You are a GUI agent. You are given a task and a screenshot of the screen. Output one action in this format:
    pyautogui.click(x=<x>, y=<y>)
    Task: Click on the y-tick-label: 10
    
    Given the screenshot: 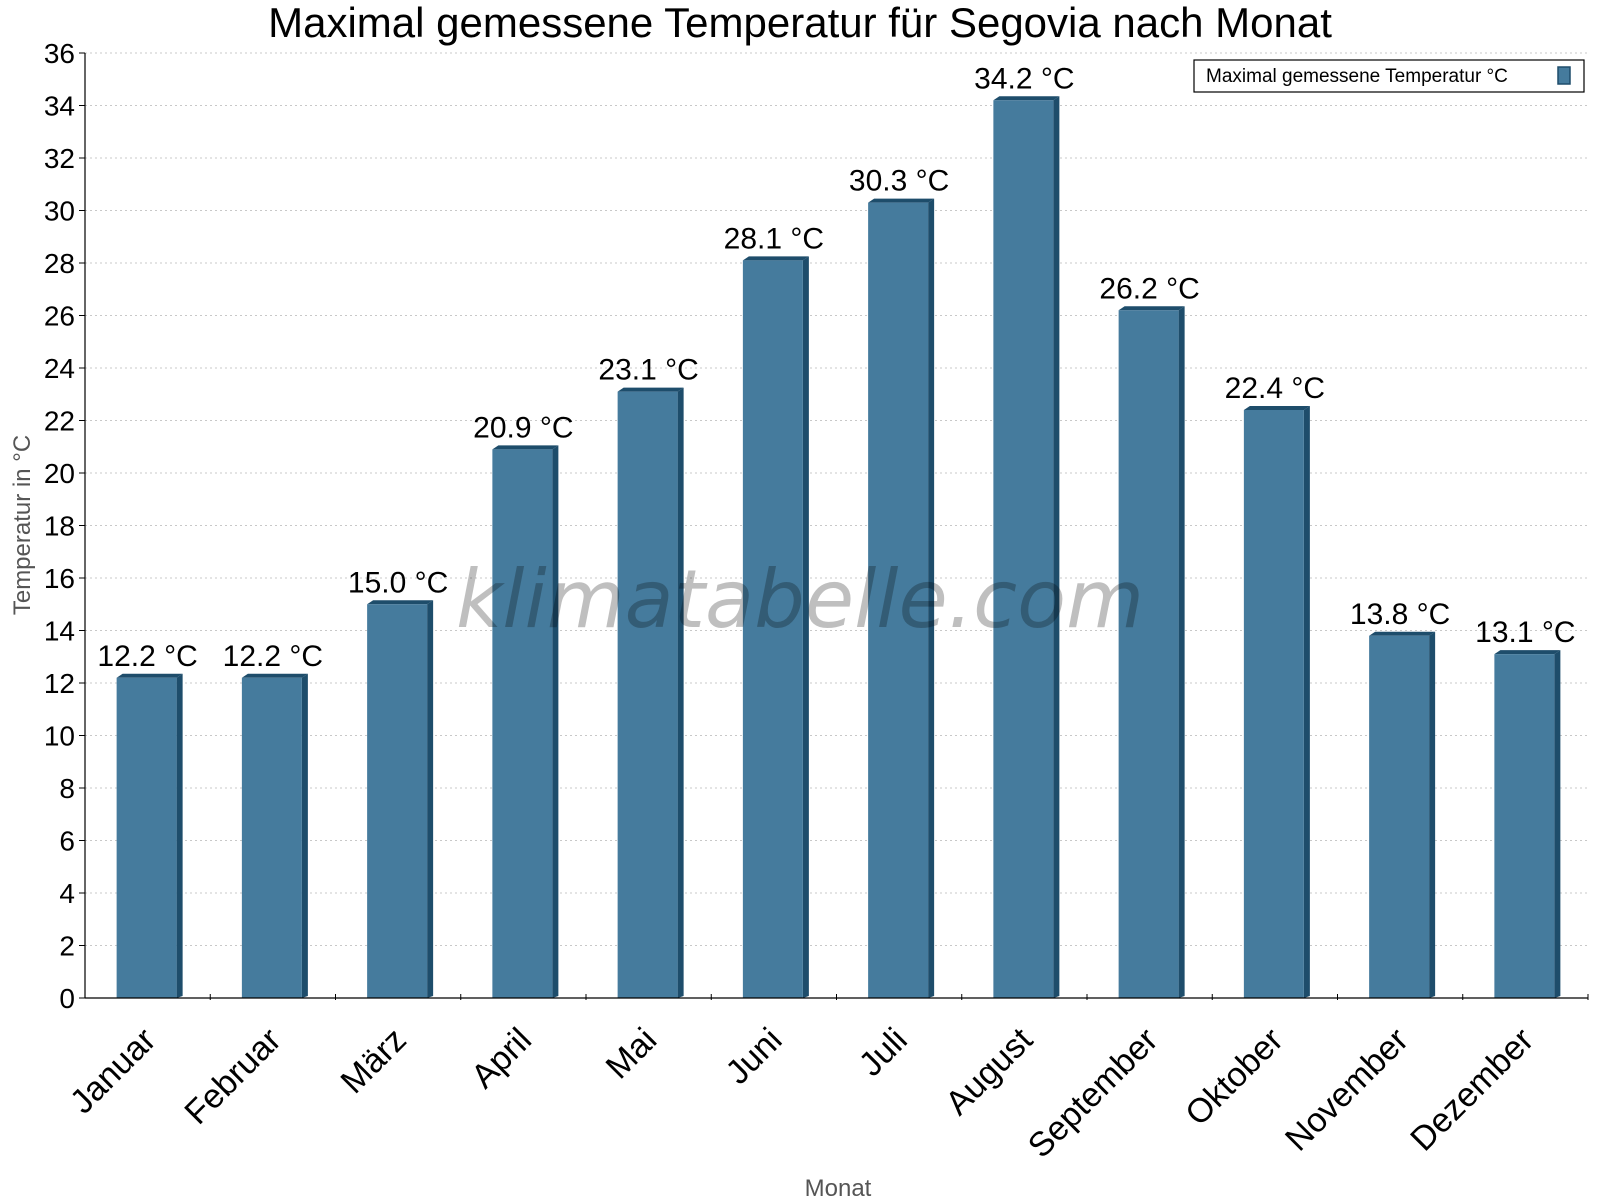 What is the action you would take?
    pyautogui.click(x=59, y=736)
    